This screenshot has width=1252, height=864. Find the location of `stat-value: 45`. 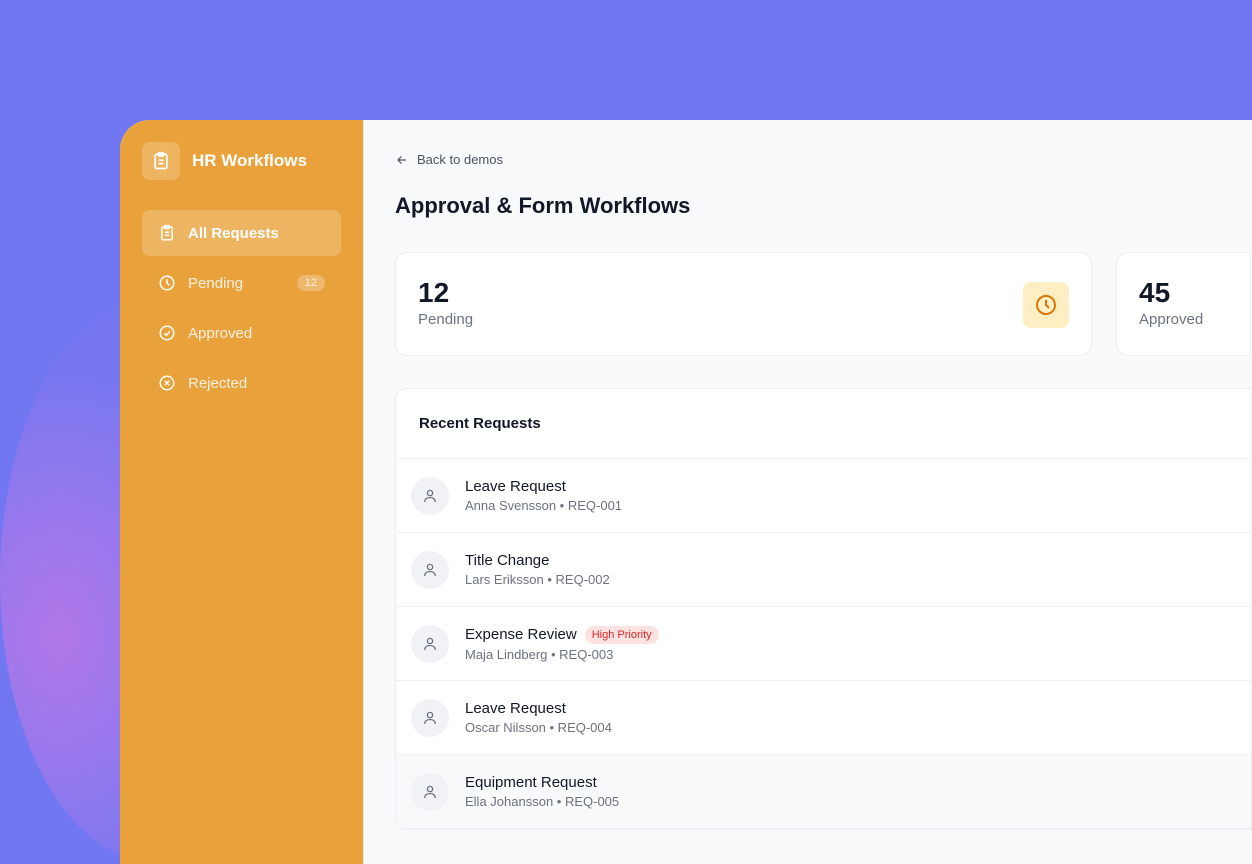

stat-value: 45 is located at coordinates (1155, 292).